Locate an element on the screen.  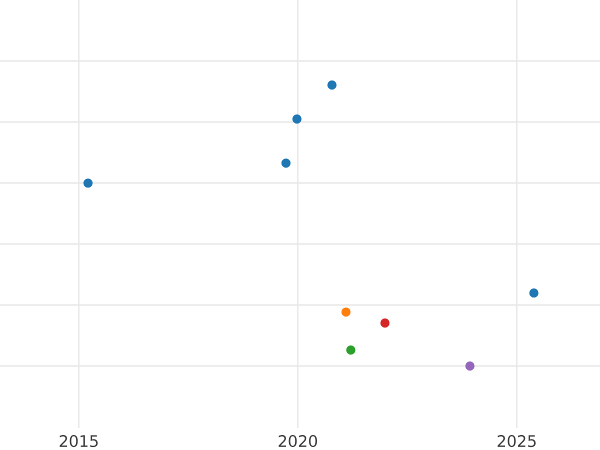
x-tick-label: 2025 is located at coordinates (517, 441).